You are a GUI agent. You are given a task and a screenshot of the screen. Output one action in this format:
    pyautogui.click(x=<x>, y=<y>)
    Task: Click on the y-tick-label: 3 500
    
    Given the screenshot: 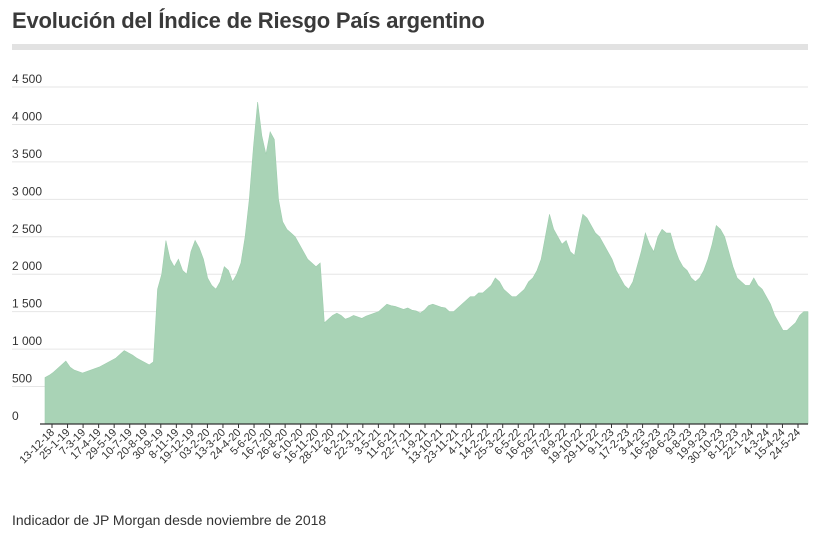 What is the action you would take?
    pyautogui.click(x=27, y=154)
    